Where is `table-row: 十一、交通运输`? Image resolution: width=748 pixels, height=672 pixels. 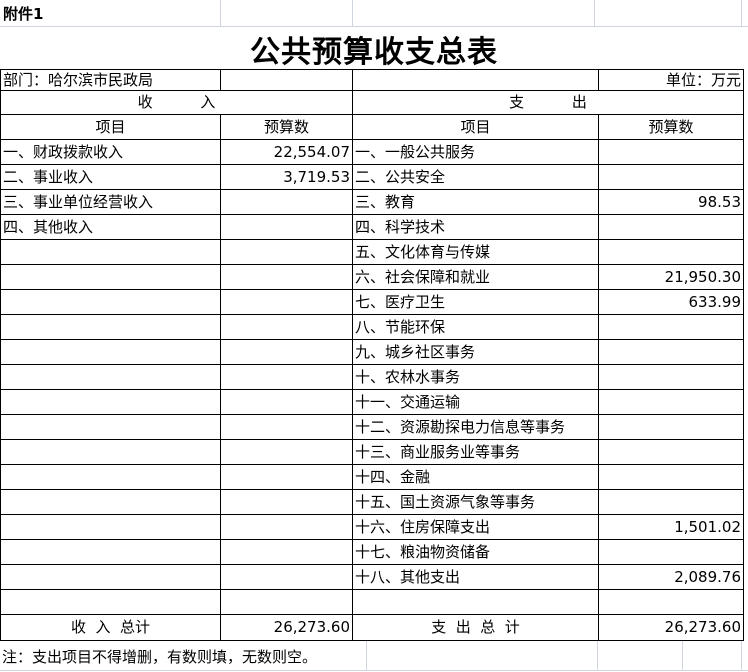 table-row: 十一、交通运输 is located at coordinates (372, 402).